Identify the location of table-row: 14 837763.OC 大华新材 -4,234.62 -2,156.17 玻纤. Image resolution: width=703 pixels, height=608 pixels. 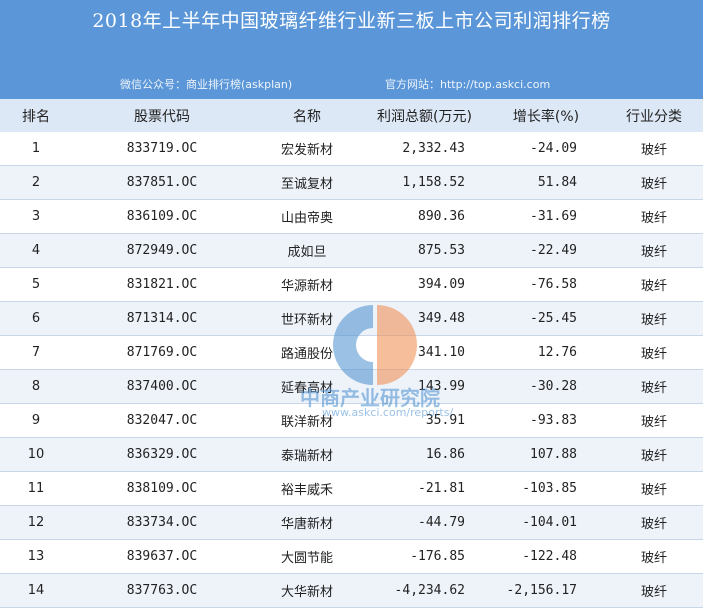
(351, 590).